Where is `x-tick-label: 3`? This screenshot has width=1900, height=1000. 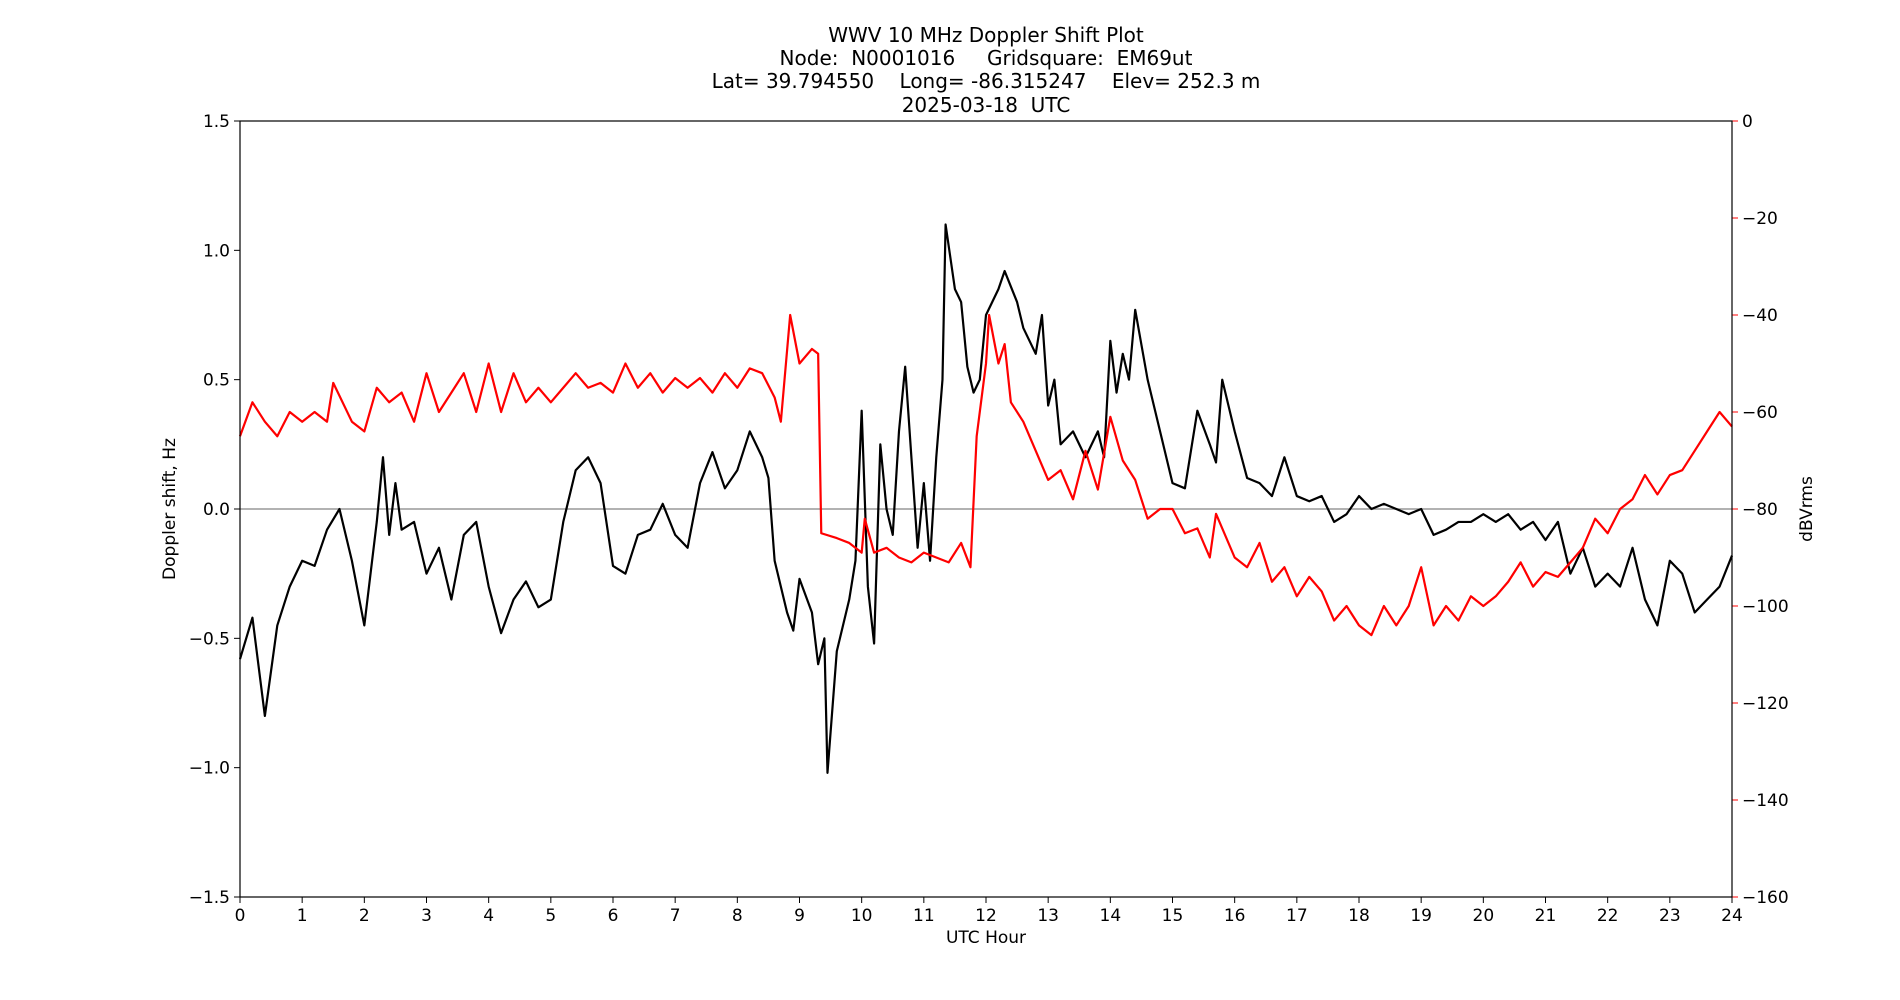 x-tick-label: 3 is located at coordinates (426, 916).